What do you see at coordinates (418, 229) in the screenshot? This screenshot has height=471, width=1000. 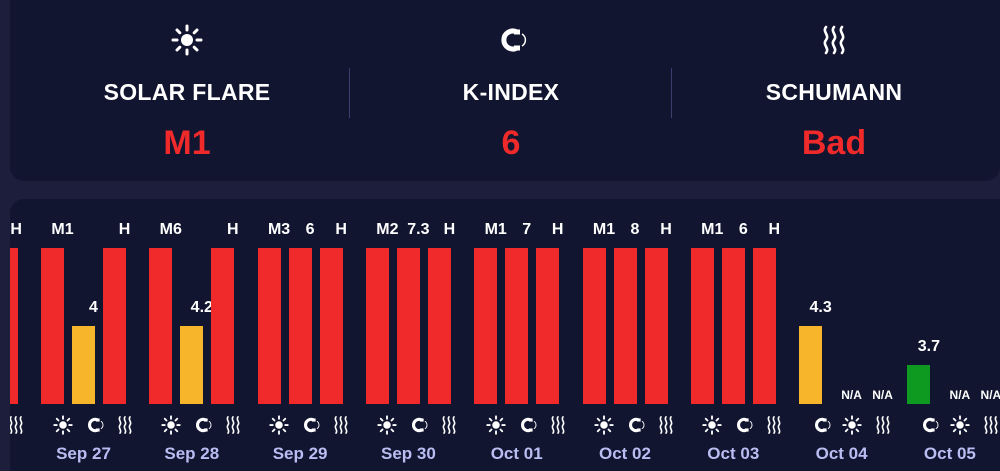 I see `kindex-bar-label: 7.3` at bounding box center [418, 229].